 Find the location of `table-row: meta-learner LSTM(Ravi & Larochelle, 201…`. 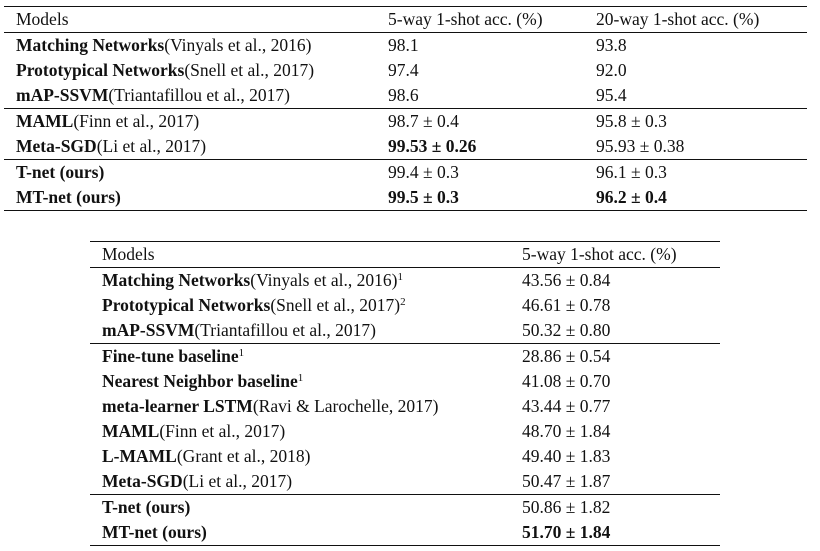

table-row: meta-learner LSTM(Ravi & Larochelle, 201… is located at coordinates (405, 406).